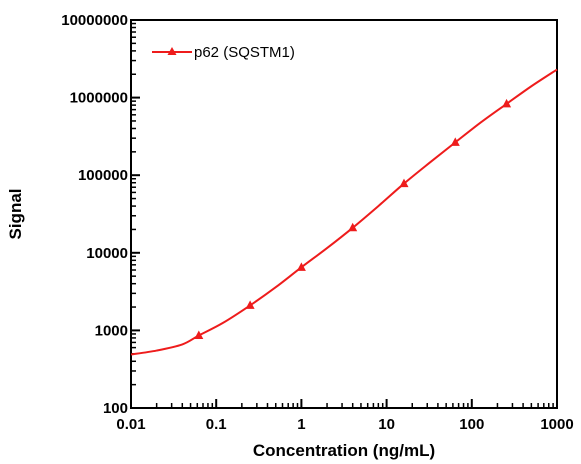  What do you see at coordinates (115, 408) in the screenshot?
I see `y-tick-label: 100` at bounding box center [115, 408].